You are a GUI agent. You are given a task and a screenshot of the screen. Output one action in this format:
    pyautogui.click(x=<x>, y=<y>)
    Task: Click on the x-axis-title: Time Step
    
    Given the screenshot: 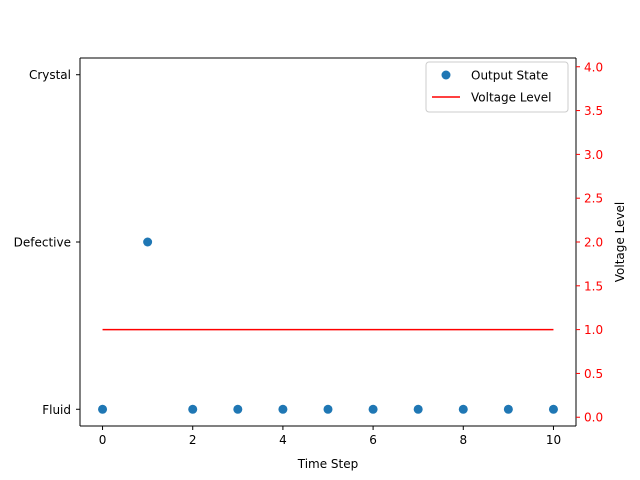 What is the action you would take?
    pyautogui.click(x=328, y=464)
    